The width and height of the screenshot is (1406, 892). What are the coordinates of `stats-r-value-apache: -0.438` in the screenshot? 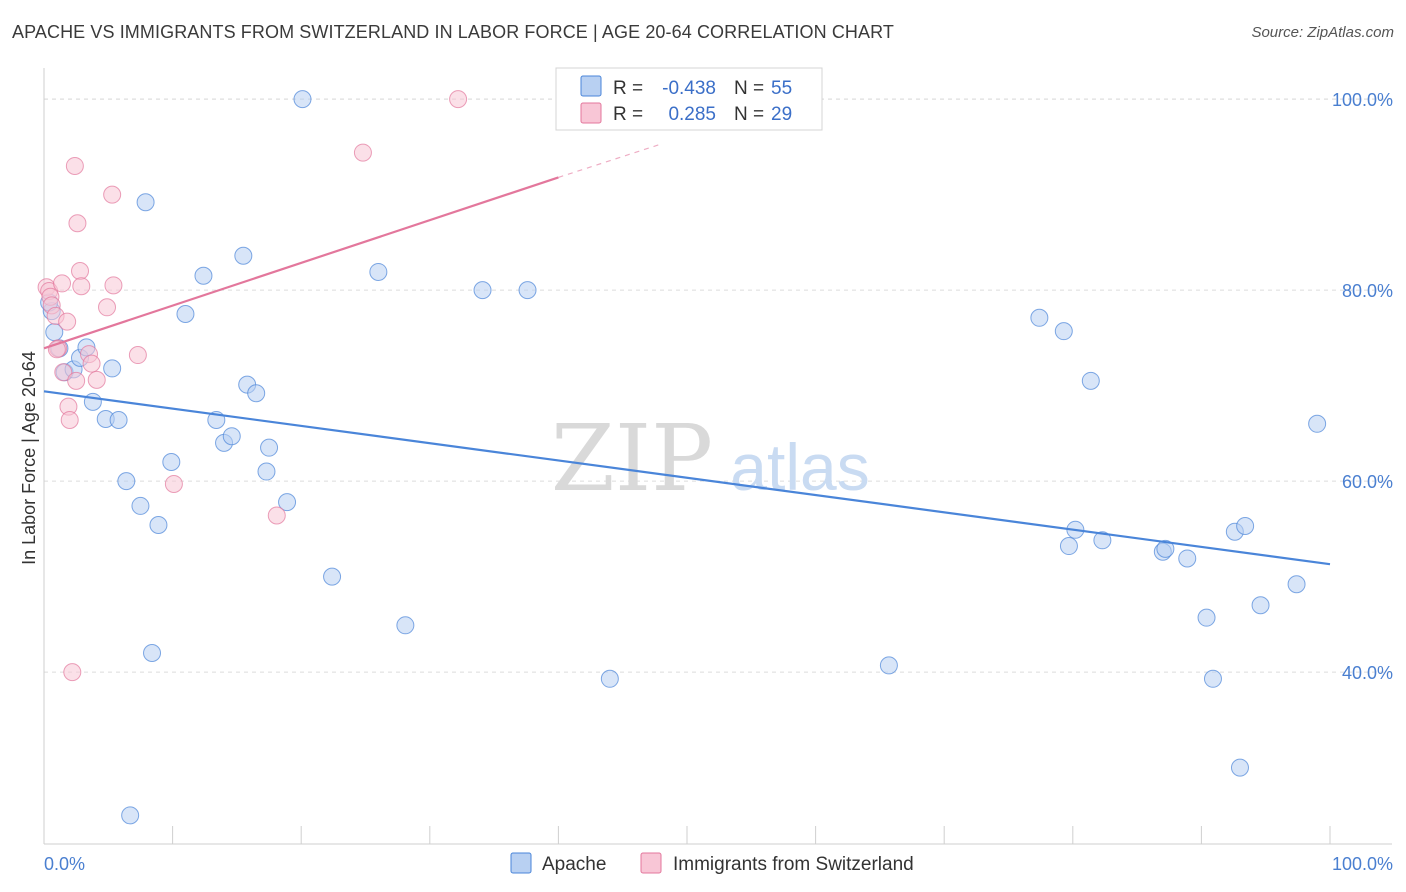 It's located at (689, 88).